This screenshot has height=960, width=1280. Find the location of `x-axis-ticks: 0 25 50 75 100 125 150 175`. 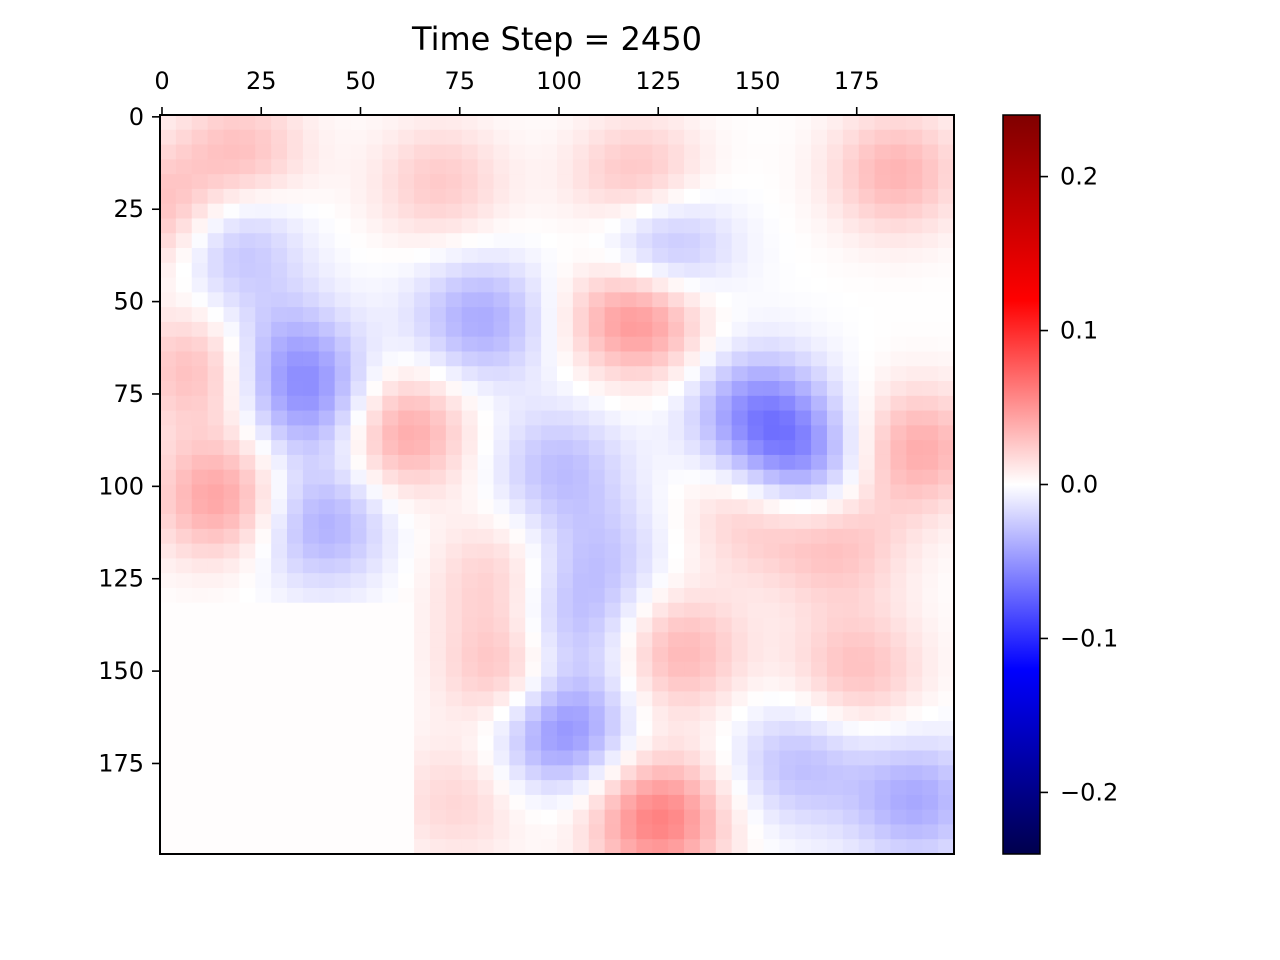

x-axis-ticks: 0 25 50 75 100 125 150 175 is located at coordinates (517, 91).